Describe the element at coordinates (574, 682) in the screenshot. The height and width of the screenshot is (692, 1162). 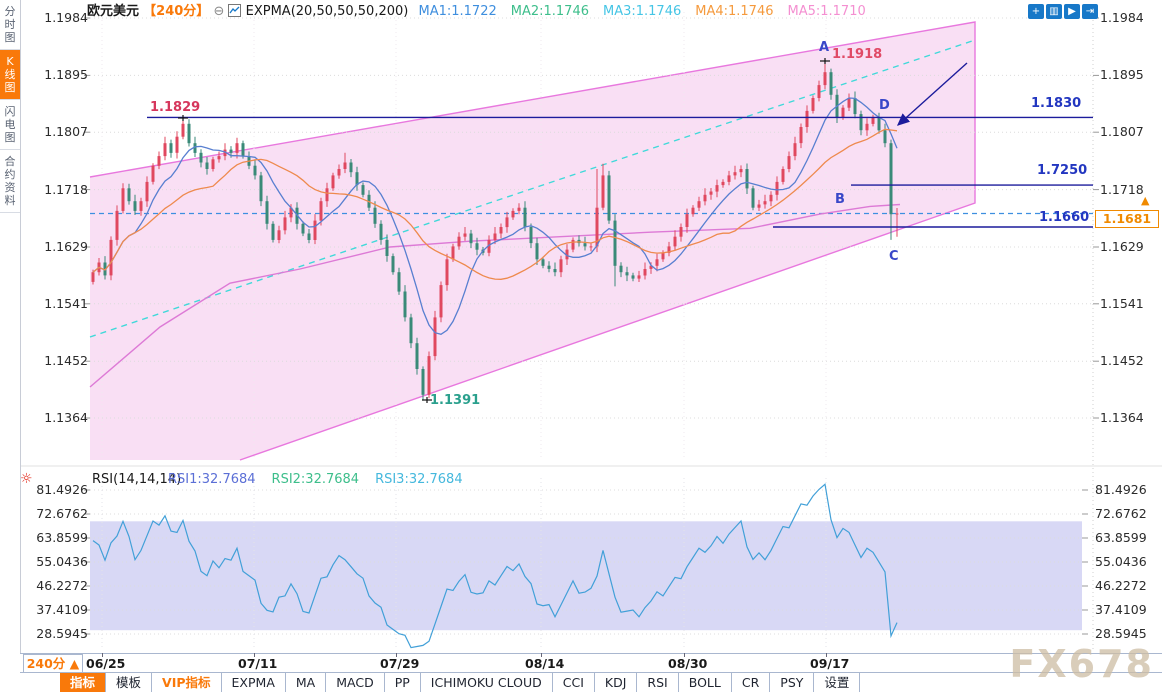
I see `toolbar-item-8: CCI` at that location.